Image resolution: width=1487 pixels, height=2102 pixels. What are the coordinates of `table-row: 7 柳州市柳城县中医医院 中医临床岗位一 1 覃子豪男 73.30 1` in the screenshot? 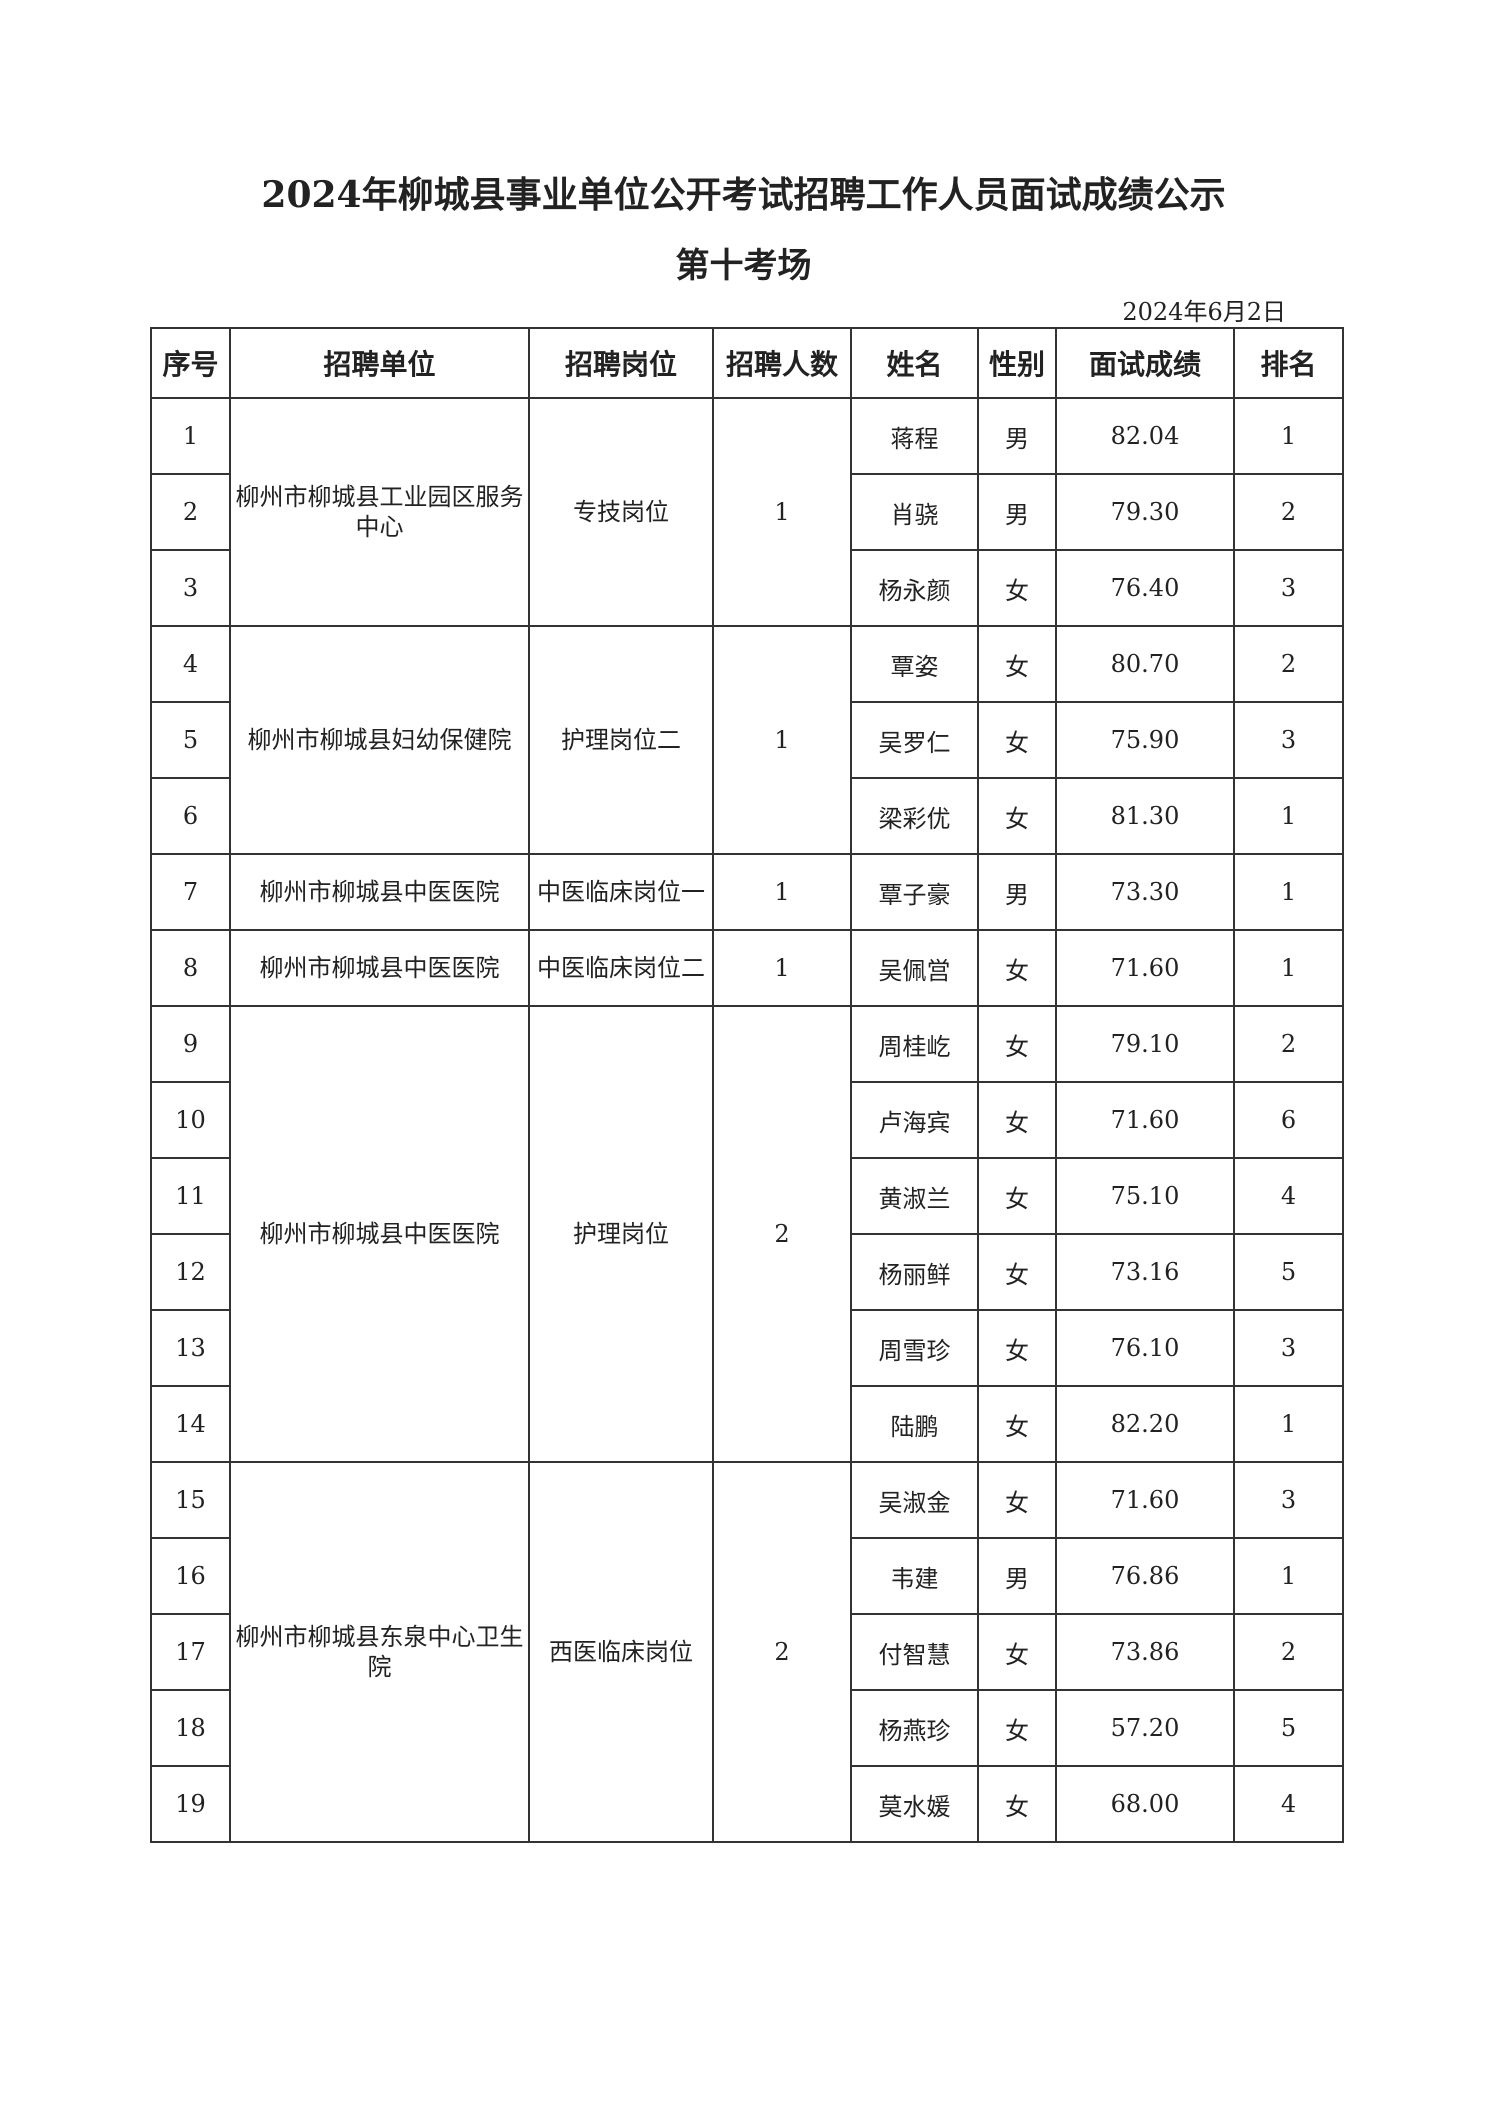 It's located at (747, 892).